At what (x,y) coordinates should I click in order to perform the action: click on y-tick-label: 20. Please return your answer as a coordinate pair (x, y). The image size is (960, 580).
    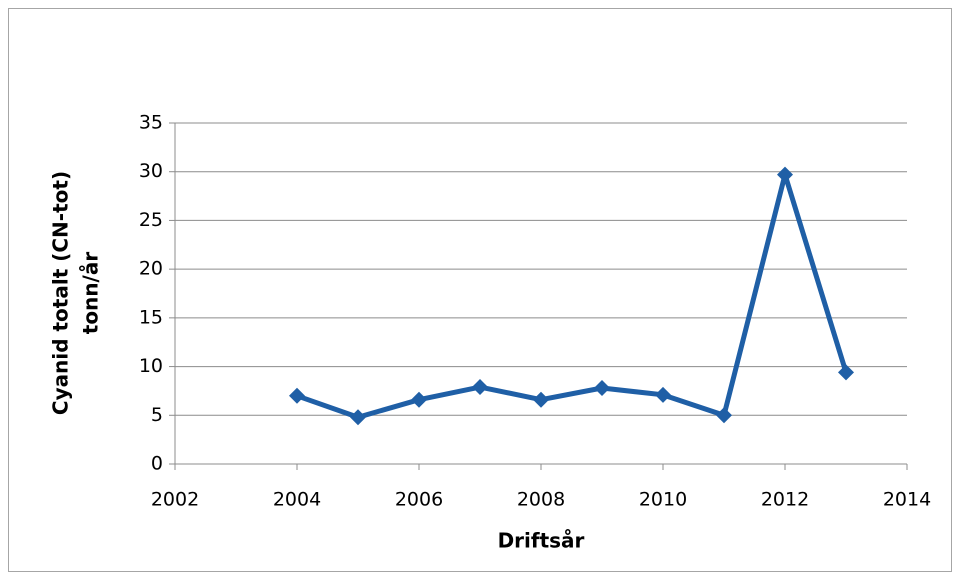
    Looking at the image, I should click on (151, 269).